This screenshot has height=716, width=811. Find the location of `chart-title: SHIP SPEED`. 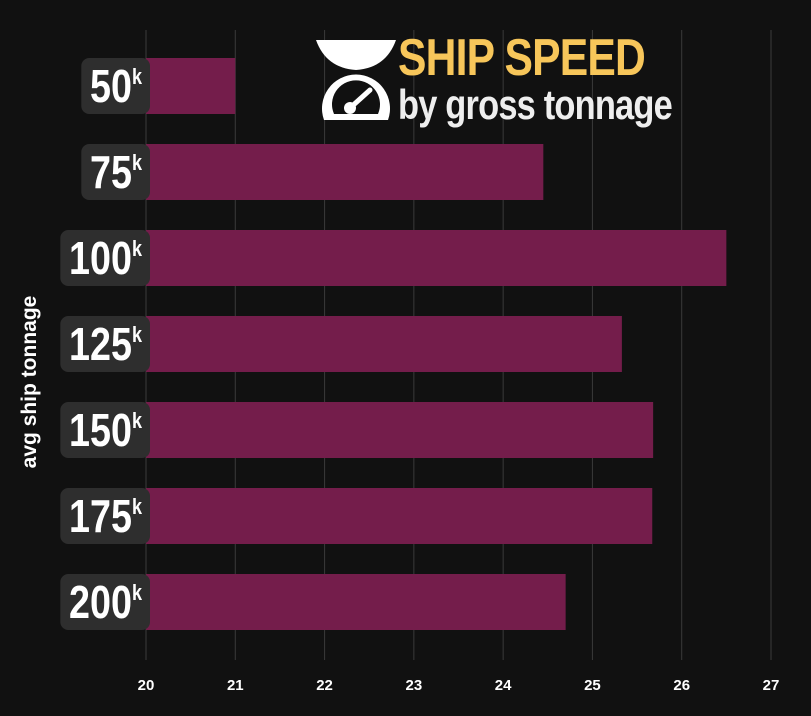

chart-title: SHIP SPEED is located at coordinates (522, 58).